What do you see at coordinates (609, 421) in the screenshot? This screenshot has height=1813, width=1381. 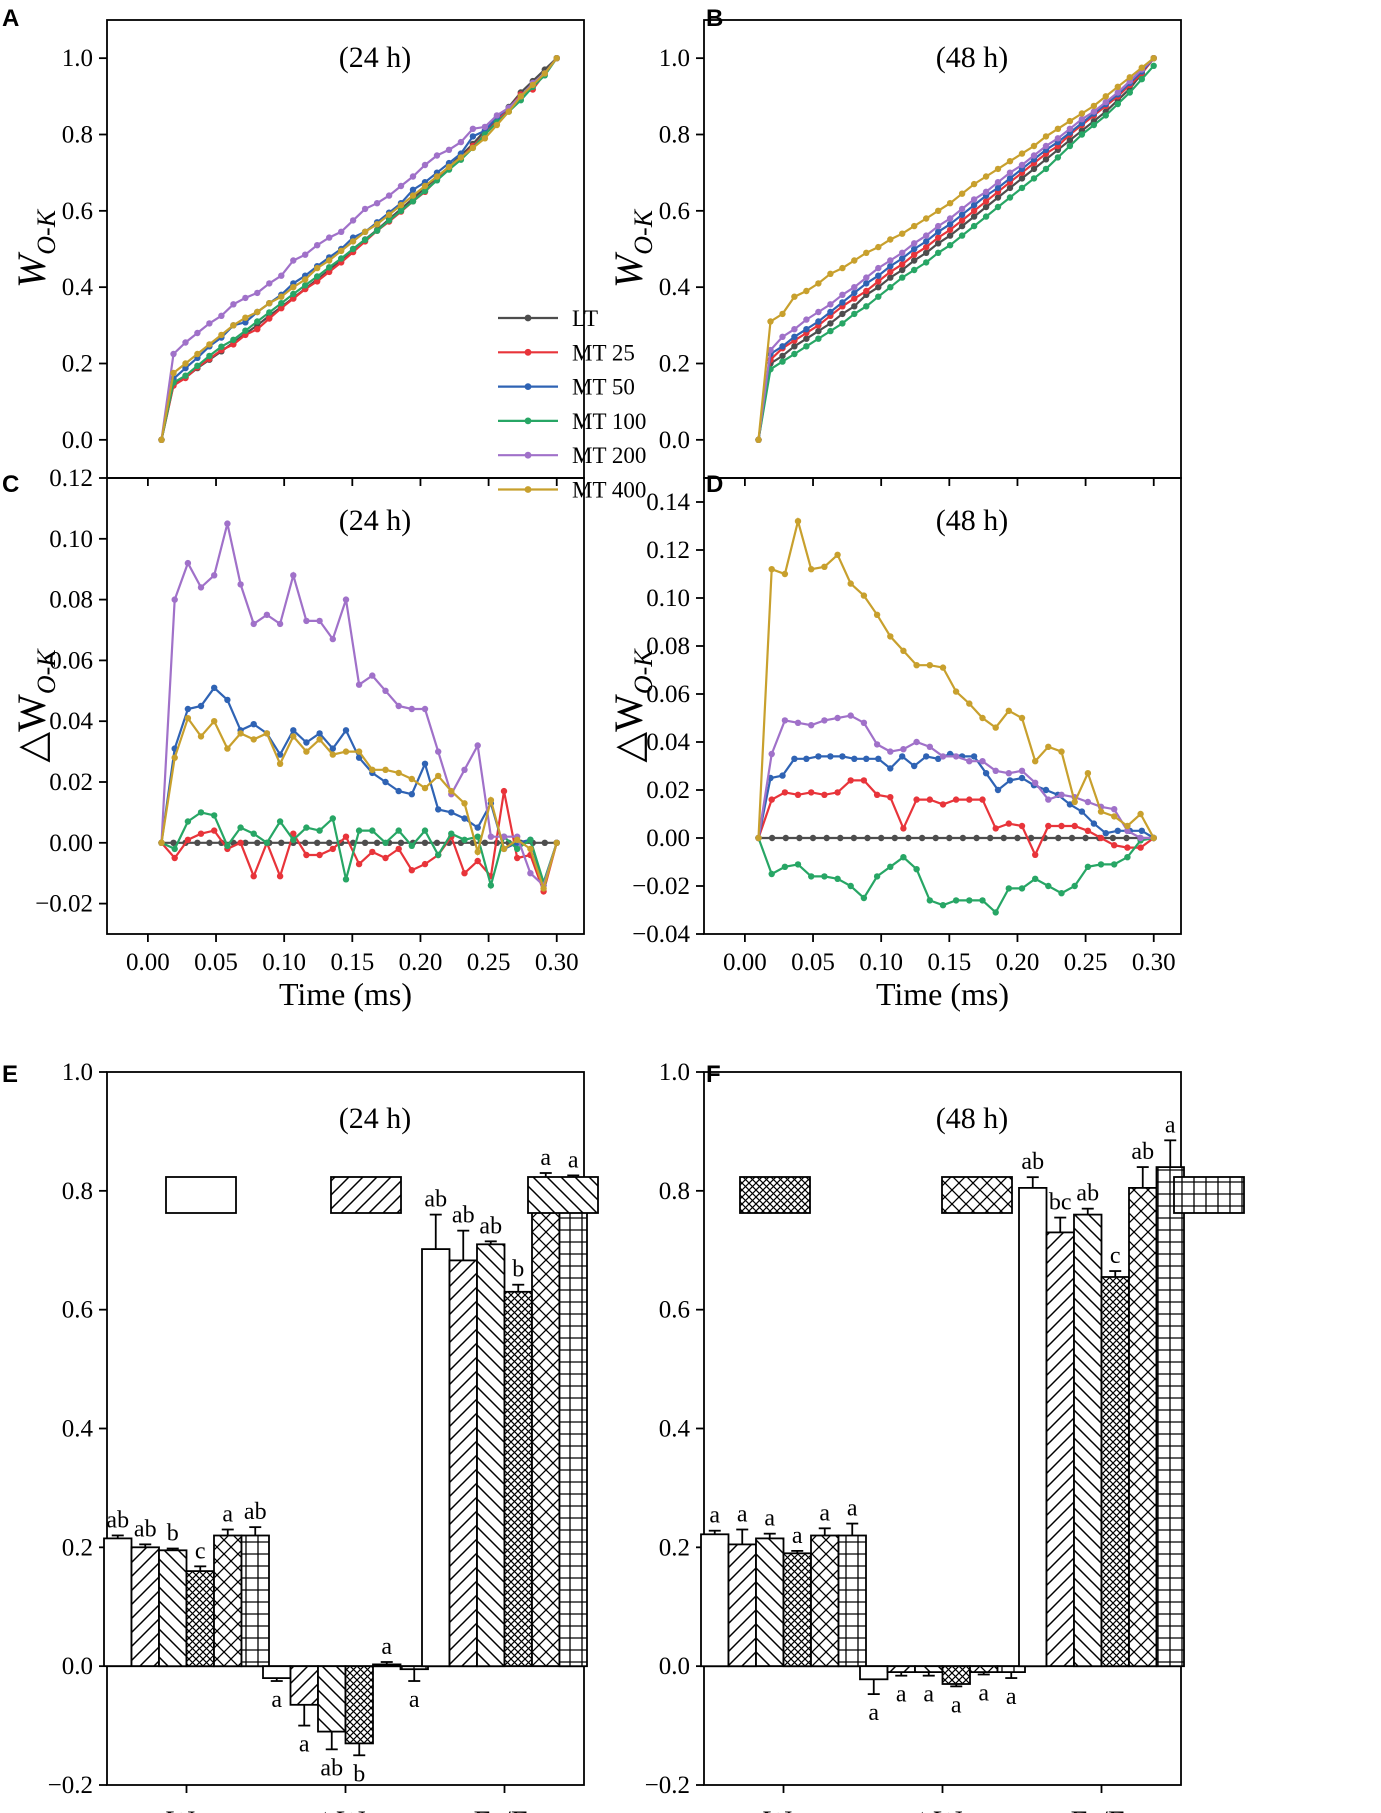 I see `legend-label: MT 100` at bounding box center [609, 421].